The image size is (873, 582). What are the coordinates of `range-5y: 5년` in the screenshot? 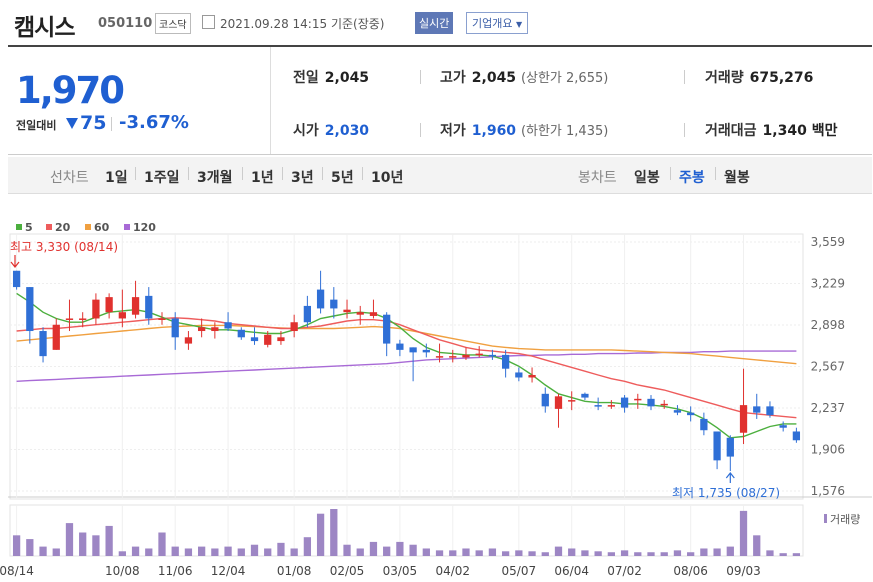 It's located at (342, 178).